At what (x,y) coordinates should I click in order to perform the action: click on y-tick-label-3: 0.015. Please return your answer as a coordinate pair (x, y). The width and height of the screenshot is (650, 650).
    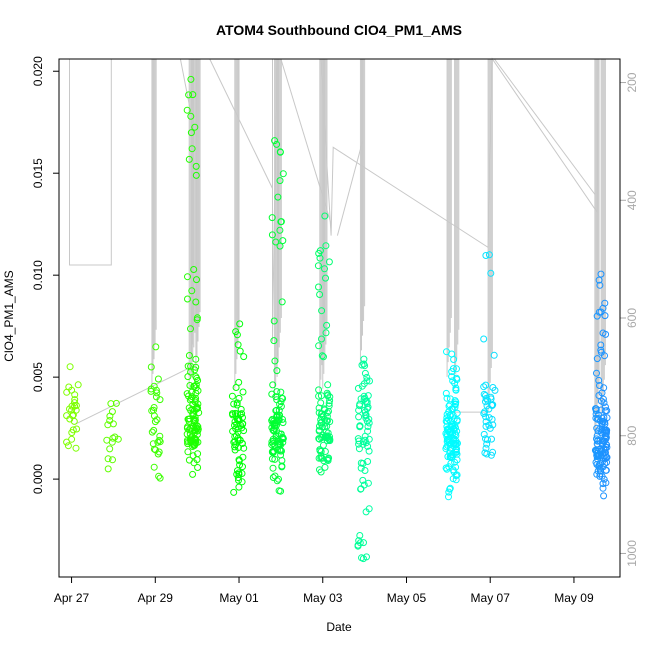
    Looking at the image, I should click on (38, 173).